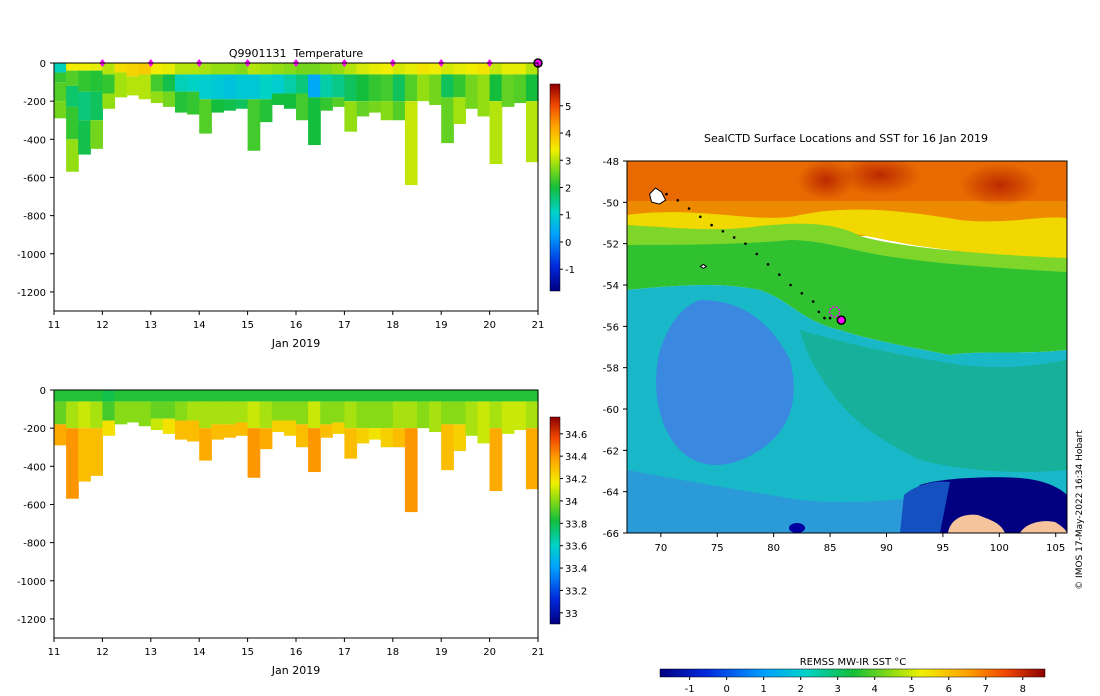 The image size is (1100, 696). Describe the element at coordinates (150, 652) in the screenshot. I see `x-tick-label: 13` at that location.